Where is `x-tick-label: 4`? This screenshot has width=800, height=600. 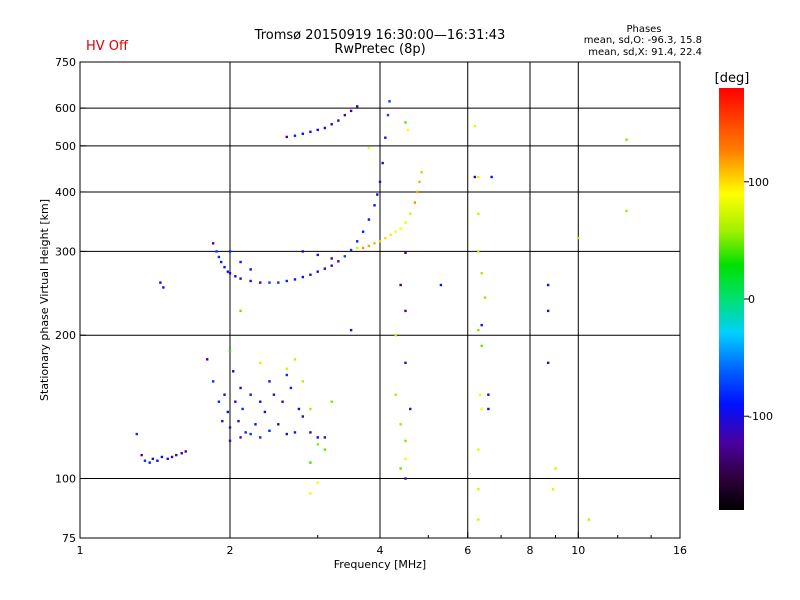 x-tick-label: 4 is located at coordinates (380, 550).